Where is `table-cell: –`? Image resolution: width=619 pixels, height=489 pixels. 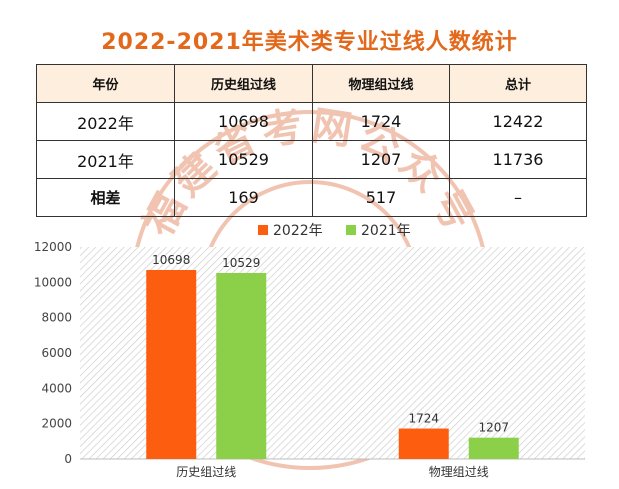 table-cell: – is located at coordinates (518, 197).